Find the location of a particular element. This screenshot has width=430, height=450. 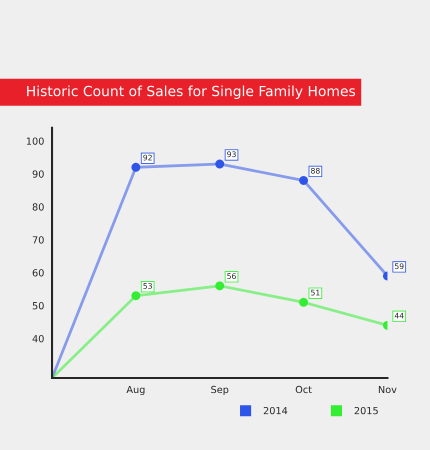

x-tick-label: Aug is located at coordinates (135, 391).